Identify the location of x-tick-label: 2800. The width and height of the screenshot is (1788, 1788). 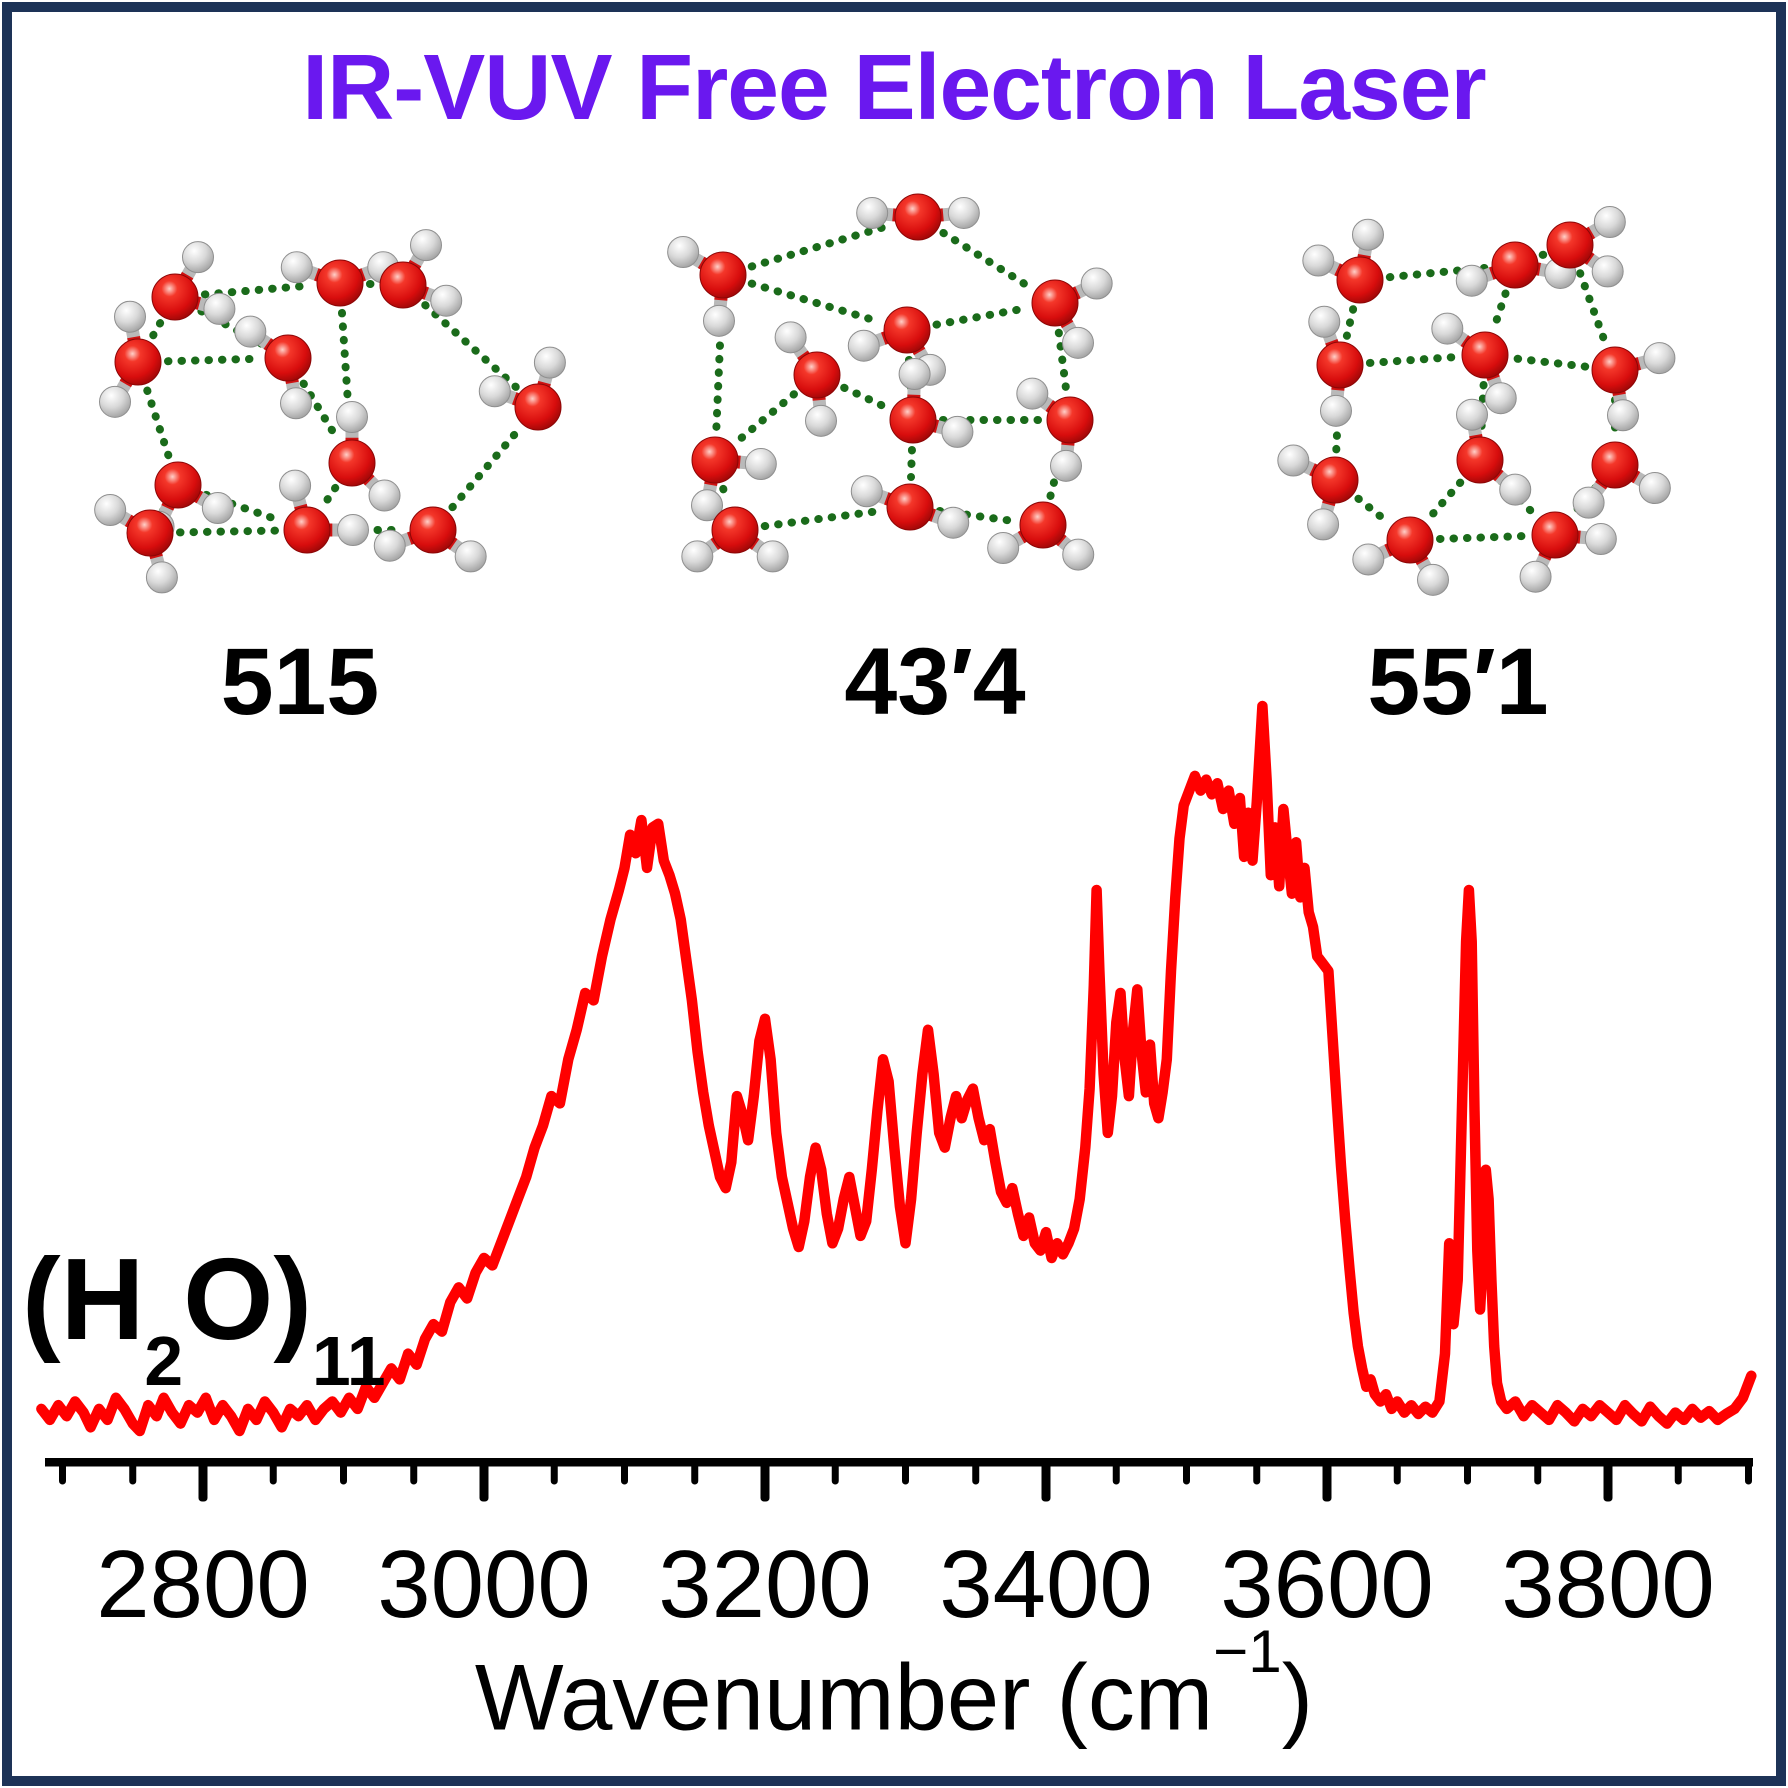
(203, 1584).